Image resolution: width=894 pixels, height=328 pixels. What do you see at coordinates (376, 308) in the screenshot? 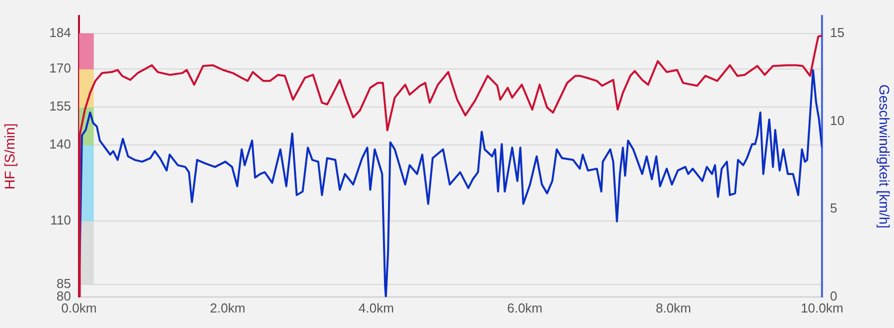
I see `x-tick-label: 4.0km` at bounding box center [376, 308].